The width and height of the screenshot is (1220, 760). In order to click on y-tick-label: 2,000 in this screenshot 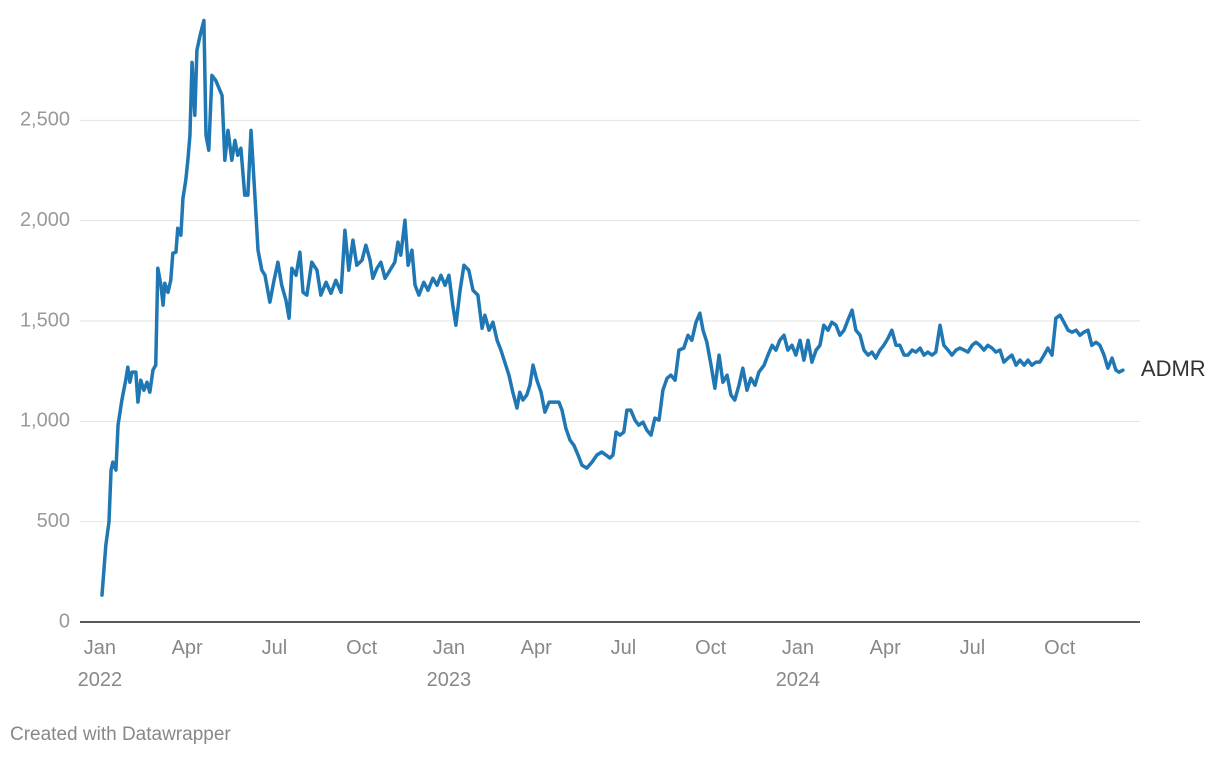, I will do `click(45, 220)`.